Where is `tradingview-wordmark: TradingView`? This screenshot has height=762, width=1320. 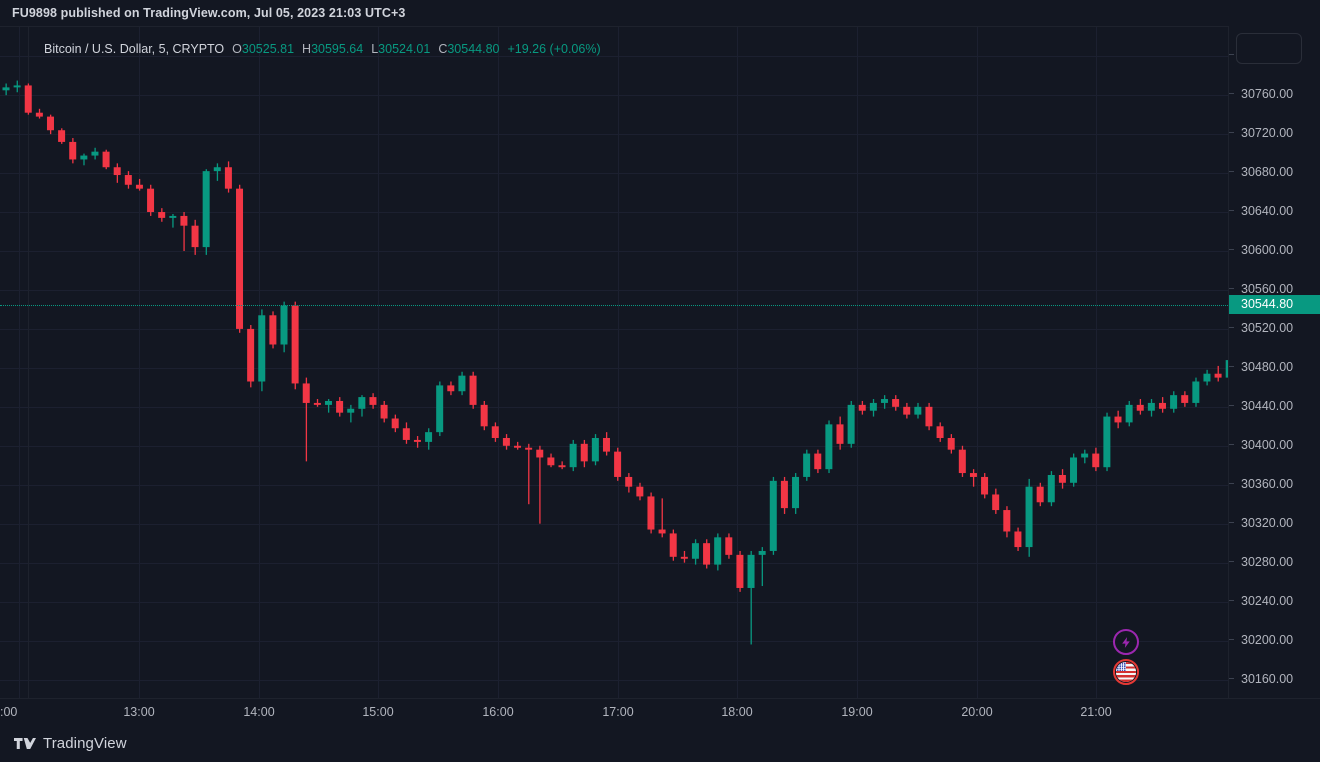 tradingview-wordmark: TradingView is located at coordinates (85, 743).